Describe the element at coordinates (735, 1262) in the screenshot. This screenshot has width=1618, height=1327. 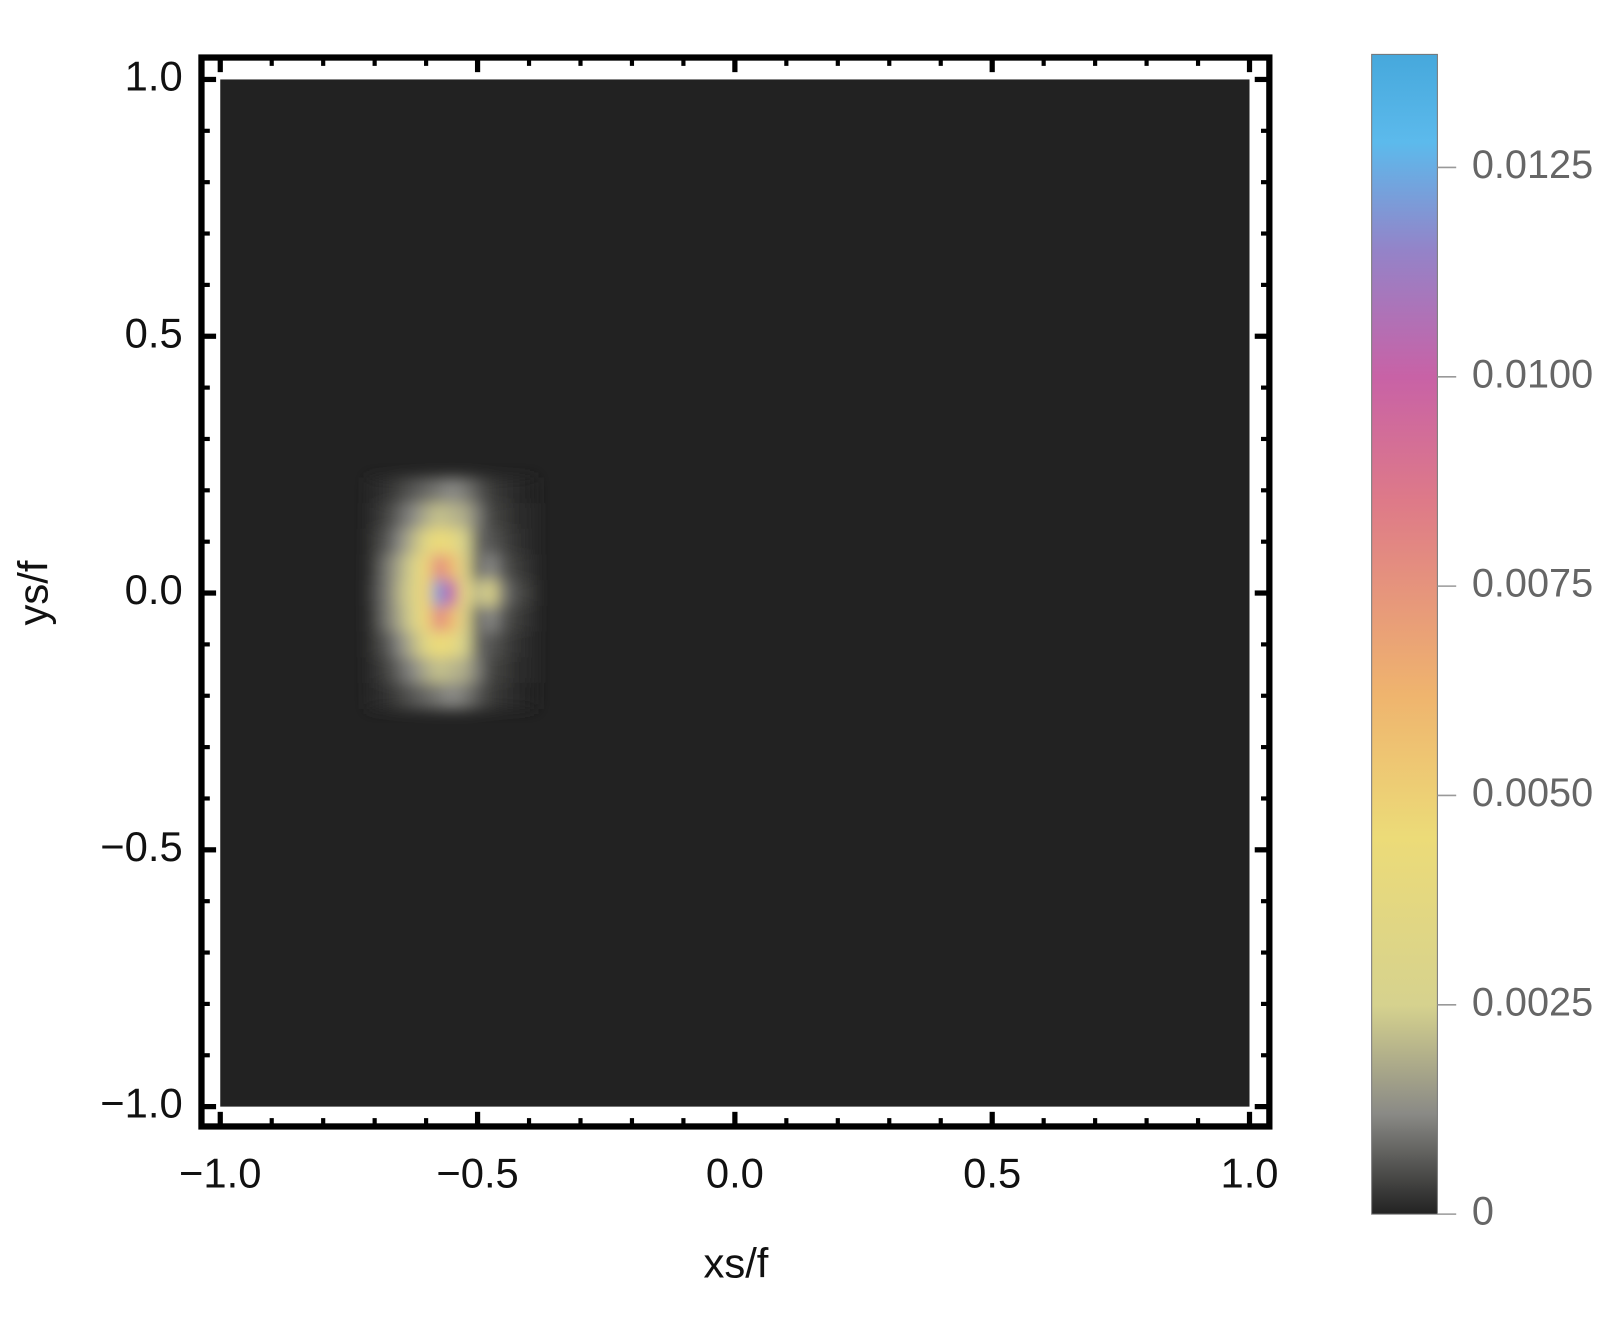
I see `x-axis-label: xs/f` at that location.